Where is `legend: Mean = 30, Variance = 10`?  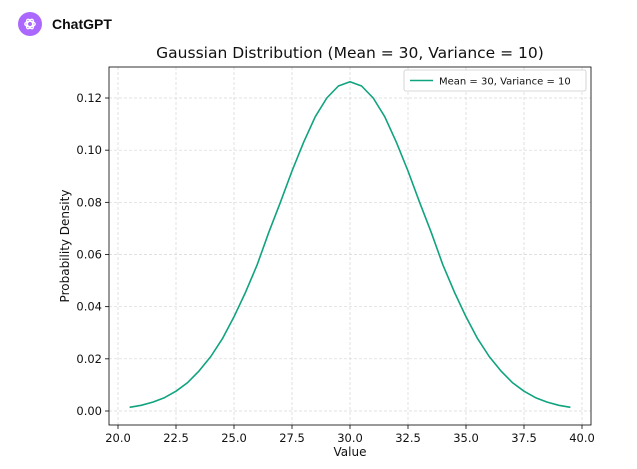
legend: Mean = 30, Variance = 10 is located at coordinates (495, 80).